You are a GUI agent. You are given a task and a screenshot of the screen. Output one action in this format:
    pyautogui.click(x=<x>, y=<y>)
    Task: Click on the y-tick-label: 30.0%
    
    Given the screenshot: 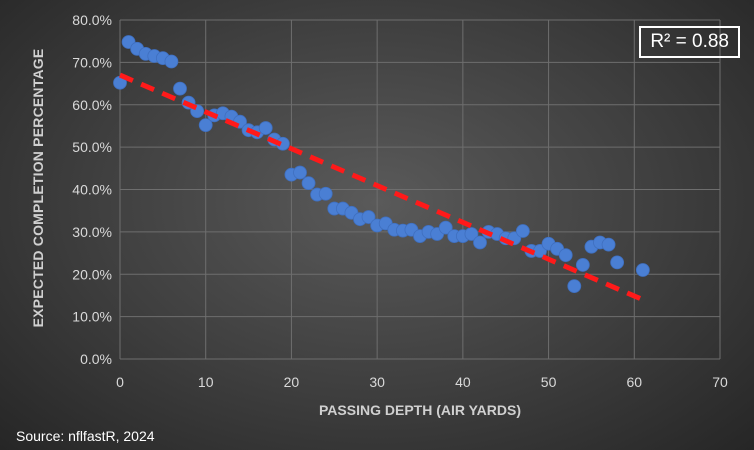 What is the action you would take?
    pyautogui.click(x=92, y=232)
    